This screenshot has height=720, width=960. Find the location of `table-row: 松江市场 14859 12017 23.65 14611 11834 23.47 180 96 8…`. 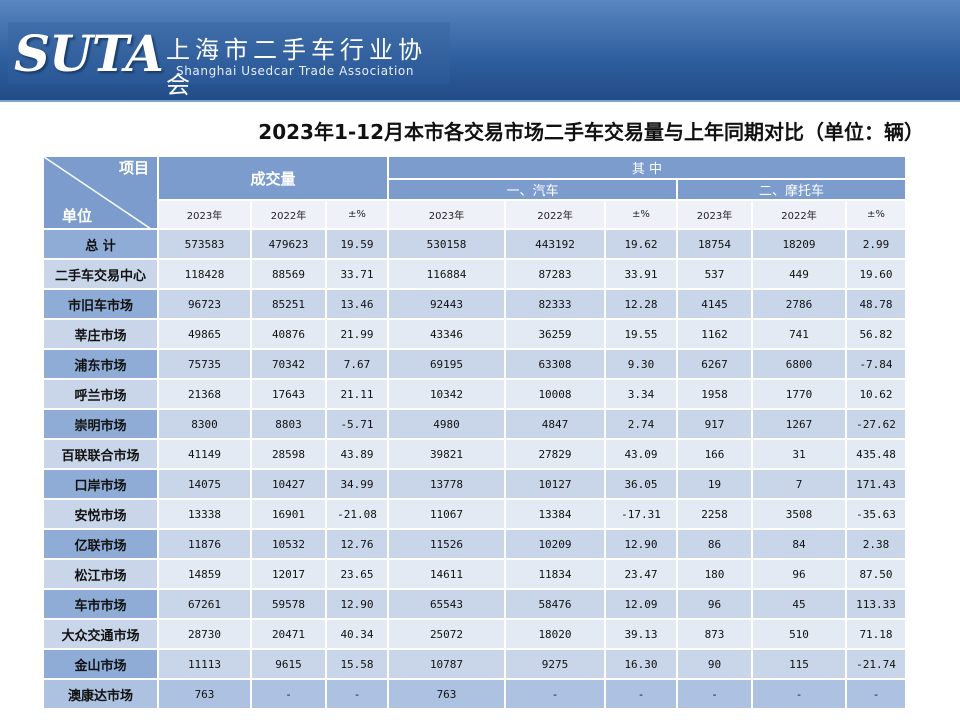

table-row: 松江市场 14859 12017 23.65 14611 11834 23.47 180 96 8… is located at coordinates (474, 574).